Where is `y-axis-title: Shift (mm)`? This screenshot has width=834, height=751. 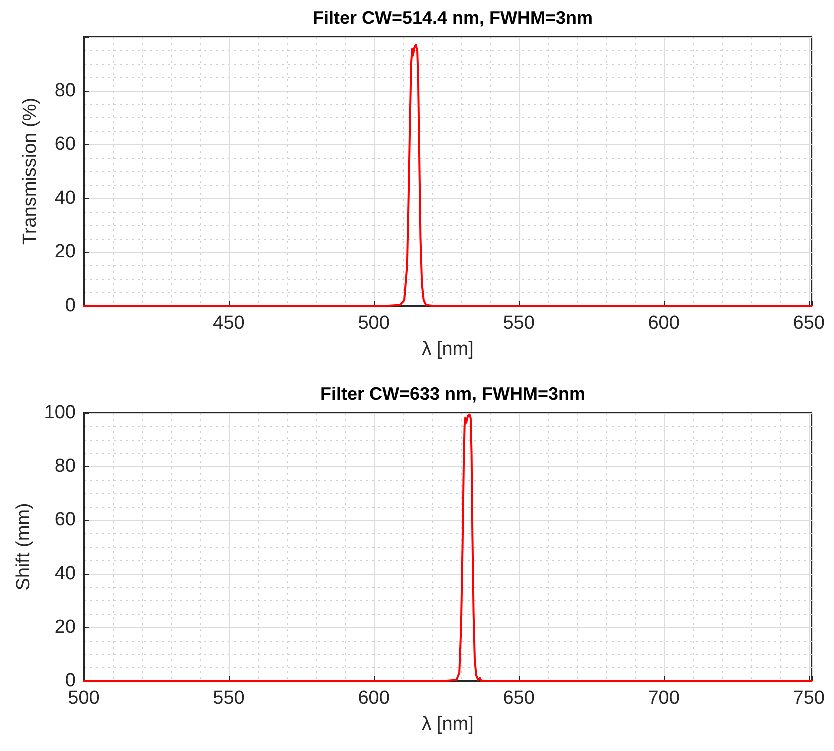
y-axis-title: Shift (mm) is located at coordinates (23, 547).